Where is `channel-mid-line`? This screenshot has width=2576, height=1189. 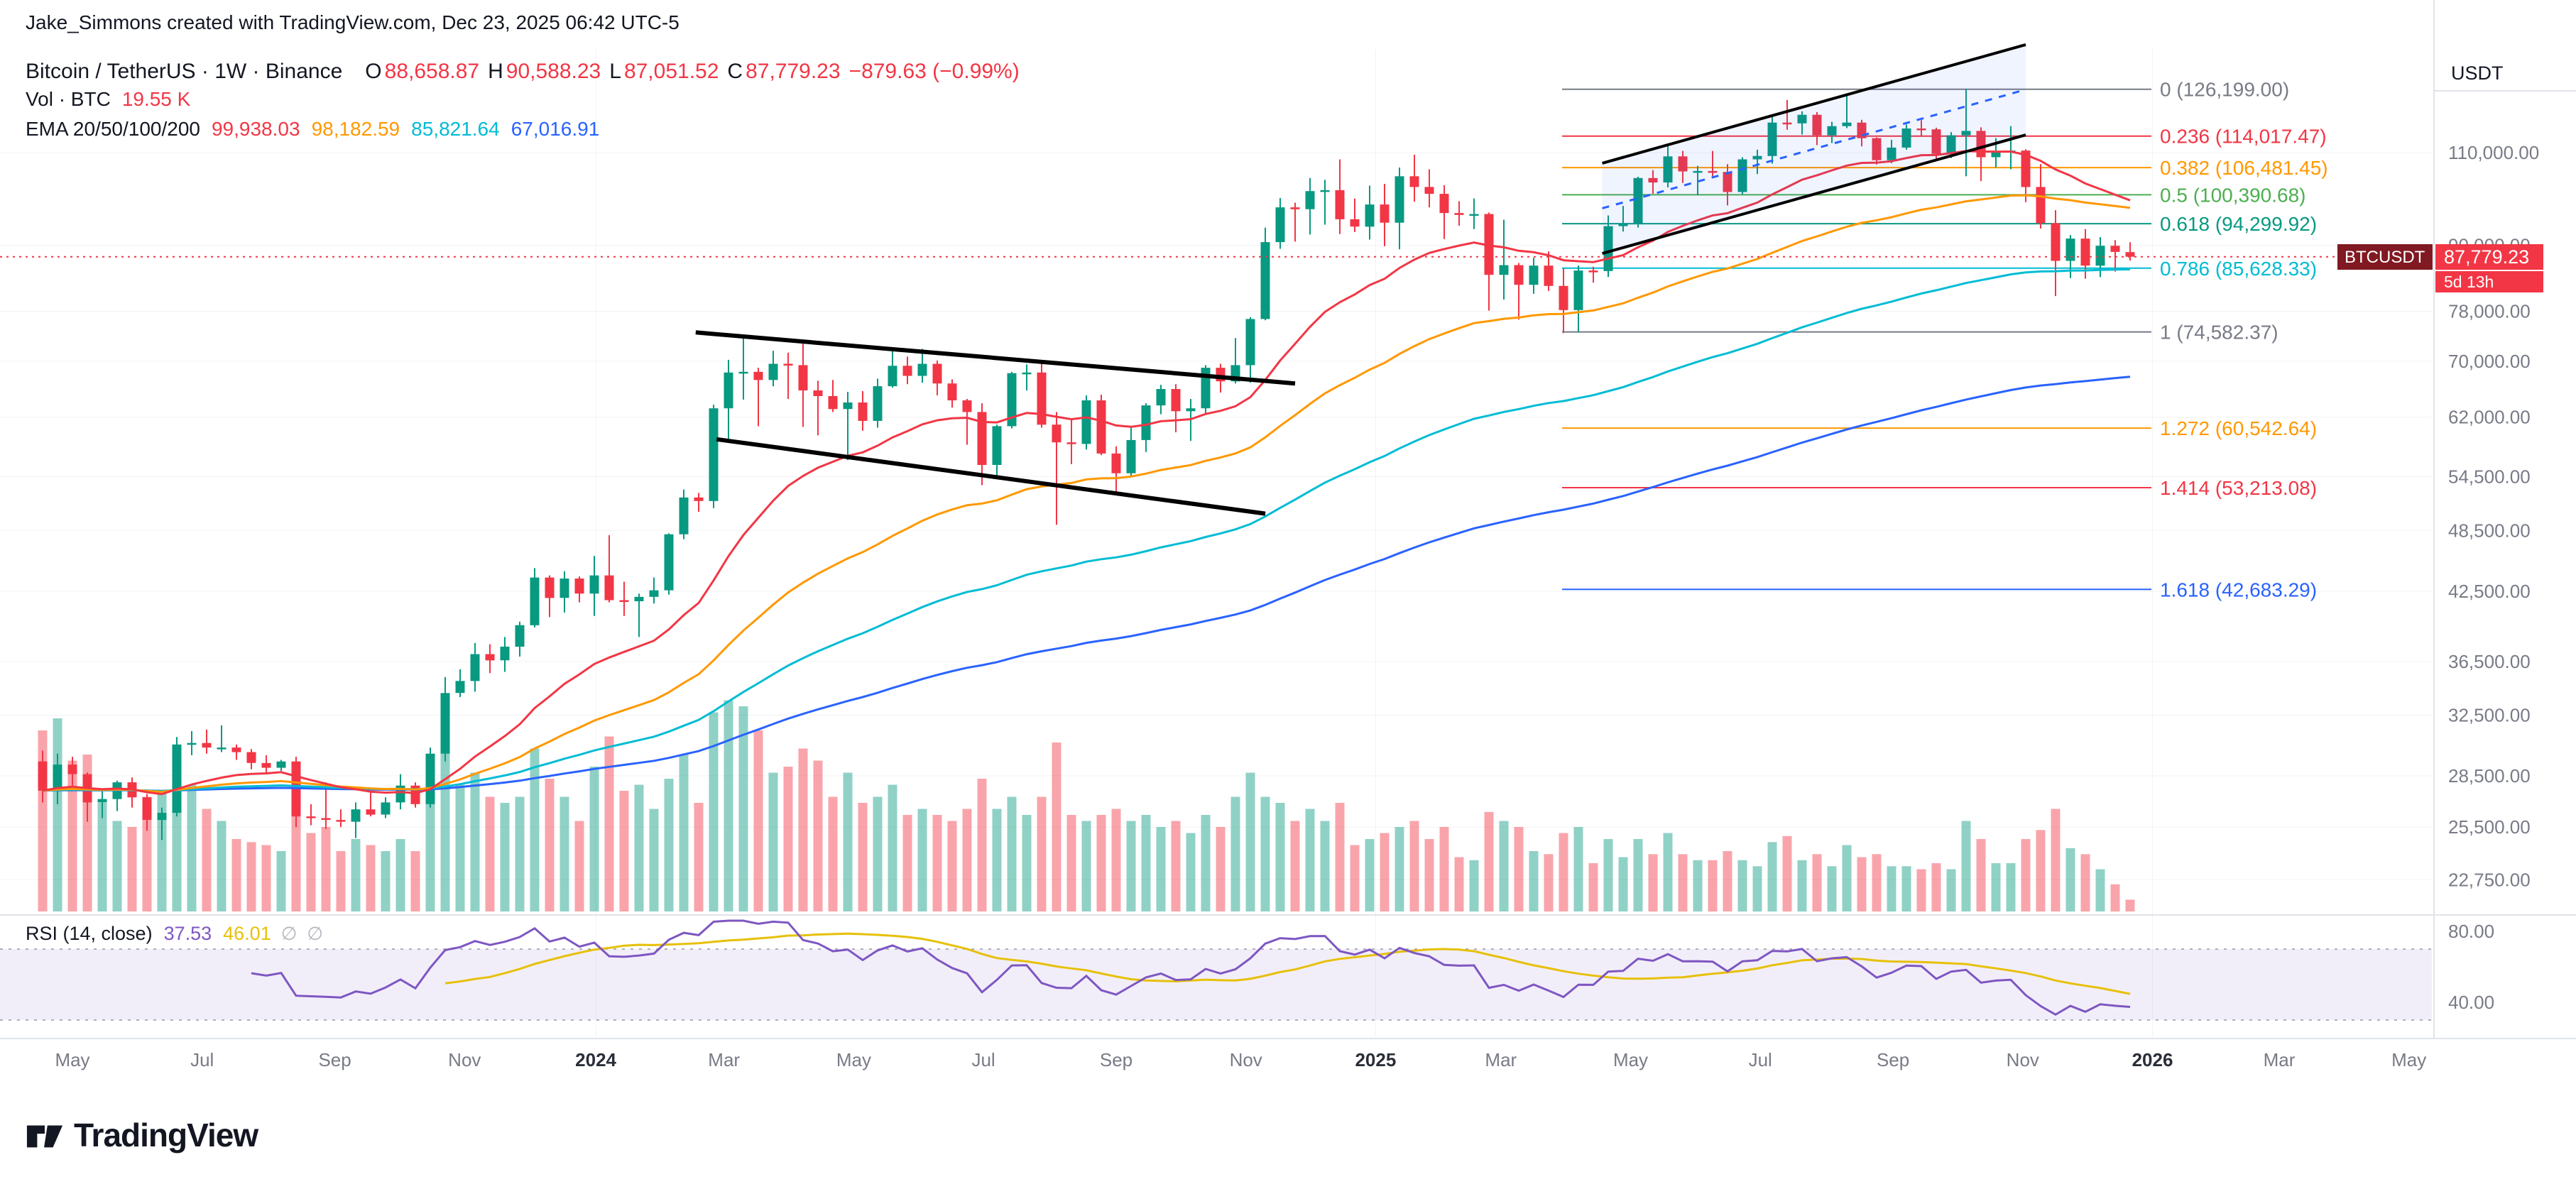 channel-mid-line is located at coordinates (1814, 148).